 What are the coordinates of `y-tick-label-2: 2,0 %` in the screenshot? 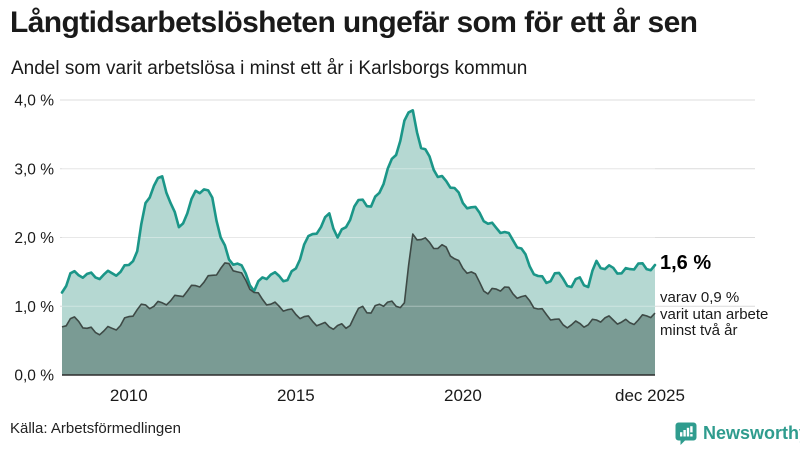 It's located at (34, 238).